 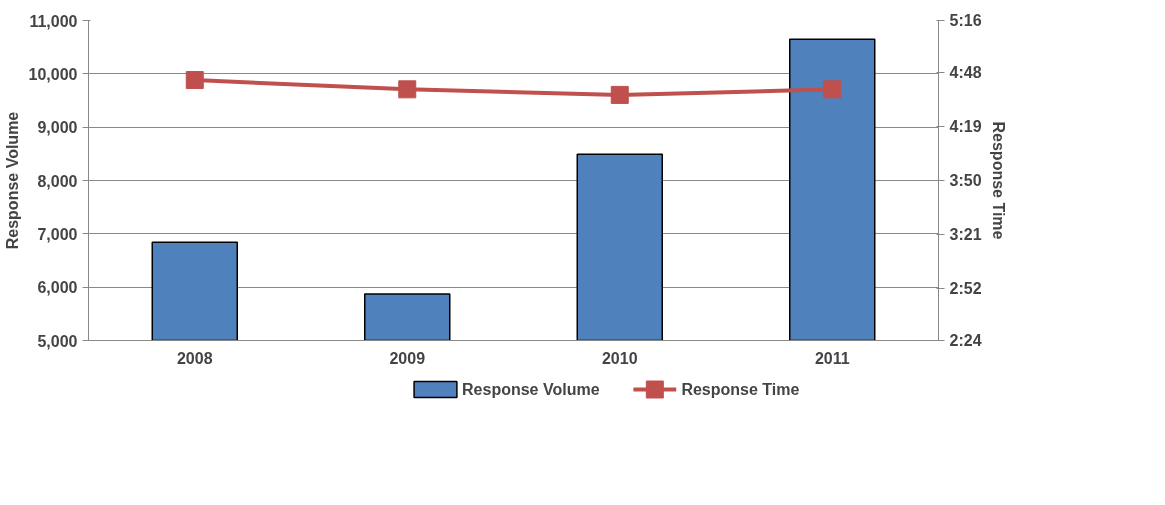 I want to click on y2-tick-label: 4:19, so click(x=965, y=127).